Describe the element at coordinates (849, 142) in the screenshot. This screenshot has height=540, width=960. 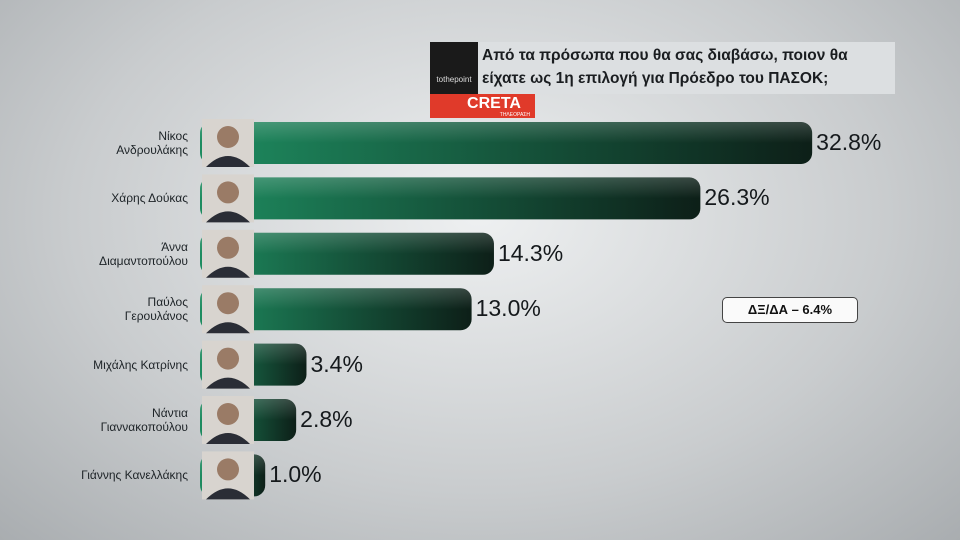
I see `value-label: 32.8%` at that location.